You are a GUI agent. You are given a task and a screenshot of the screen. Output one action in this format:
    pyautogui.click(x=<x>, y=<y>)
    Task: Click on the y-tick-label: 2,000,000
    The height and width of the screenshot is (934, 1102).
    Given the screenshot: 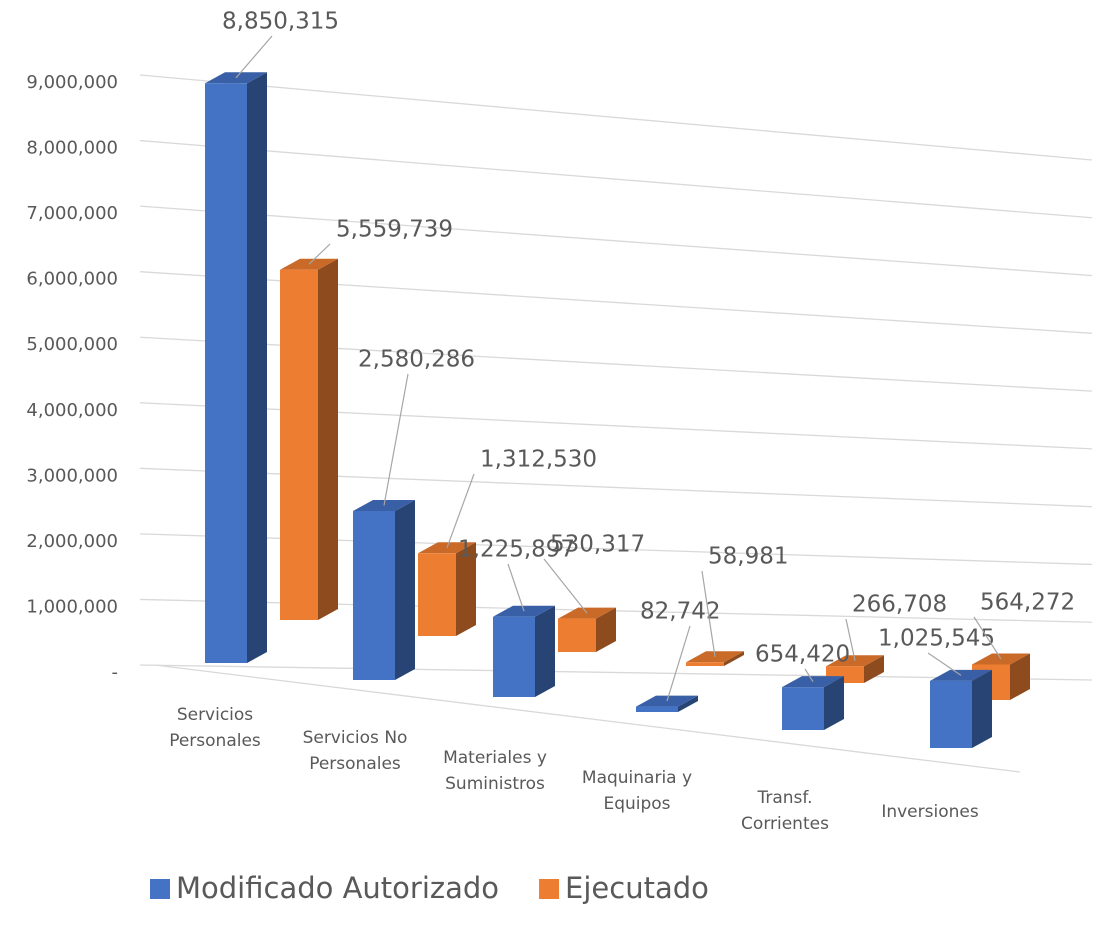 What is the action you would take?
    pyautogui.click(x=72, y=541)
    